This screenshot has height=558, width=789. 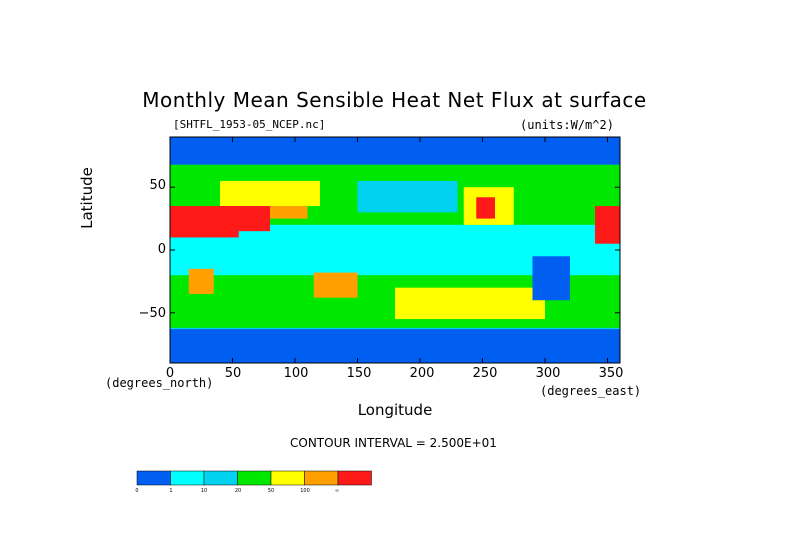 I want to click on contour-interval: CONTOUR INTERVAL = 2.500E+01, so click(x=393, y=443).